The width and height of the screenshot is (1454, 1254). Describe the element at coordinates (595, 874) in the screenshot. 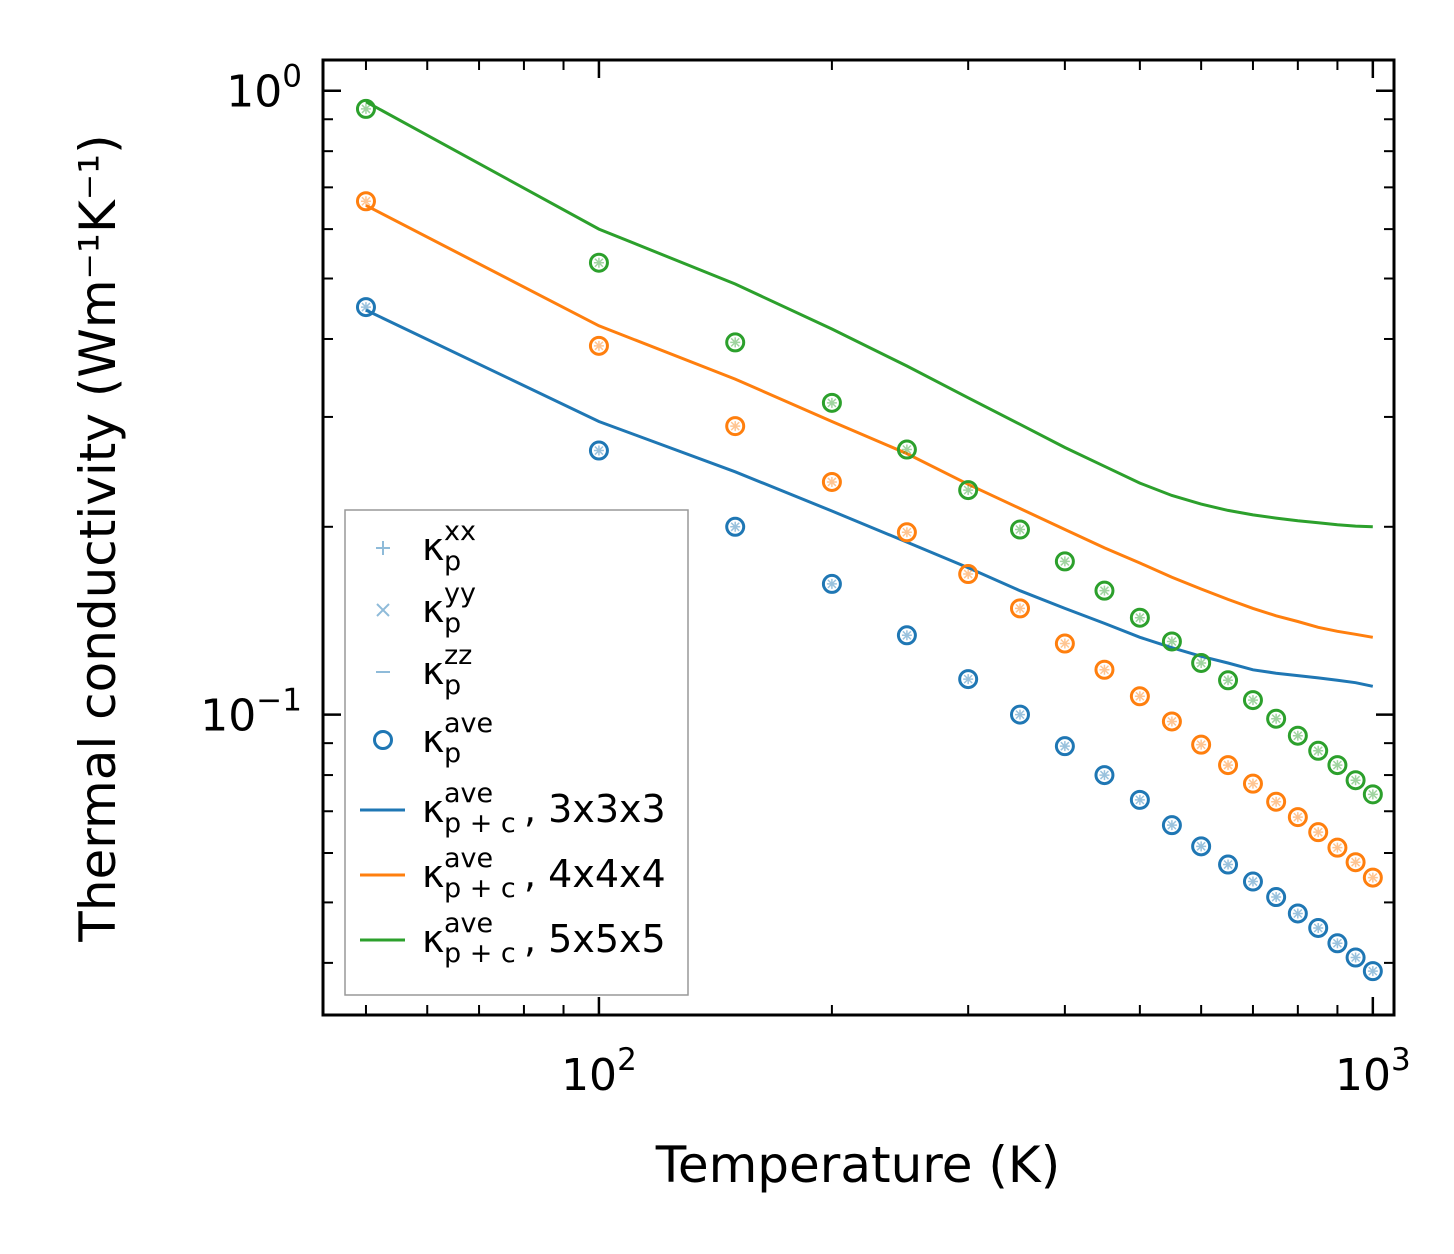

I see `legend-tail: , 4x4x4` at that location.